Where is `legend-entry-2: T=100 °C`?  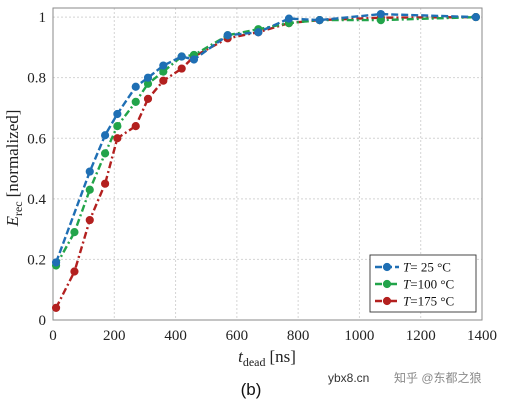 legend-entry-2: T=100 °C is located at coordinates (414, 284).